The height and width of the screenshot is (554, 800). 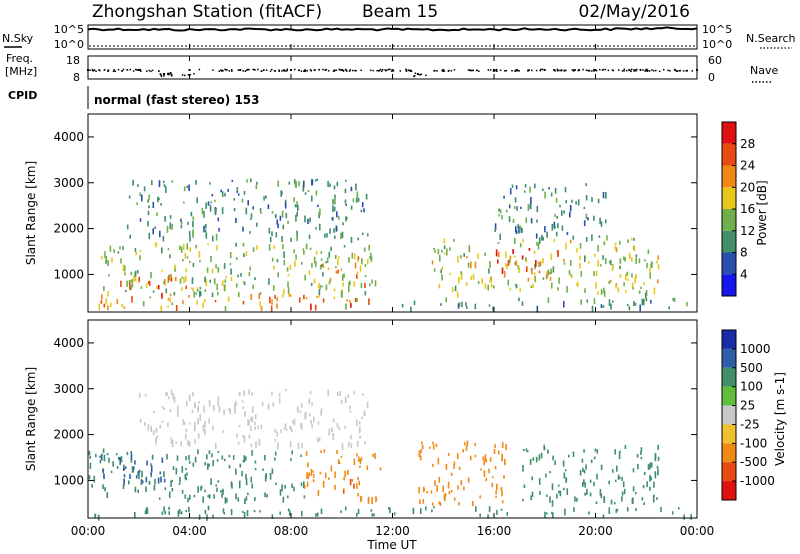 What do you see at coordinates (391, 545) in the screenshot?
I see `x-axis-title: Time UT` at bounding box center [391, 545].